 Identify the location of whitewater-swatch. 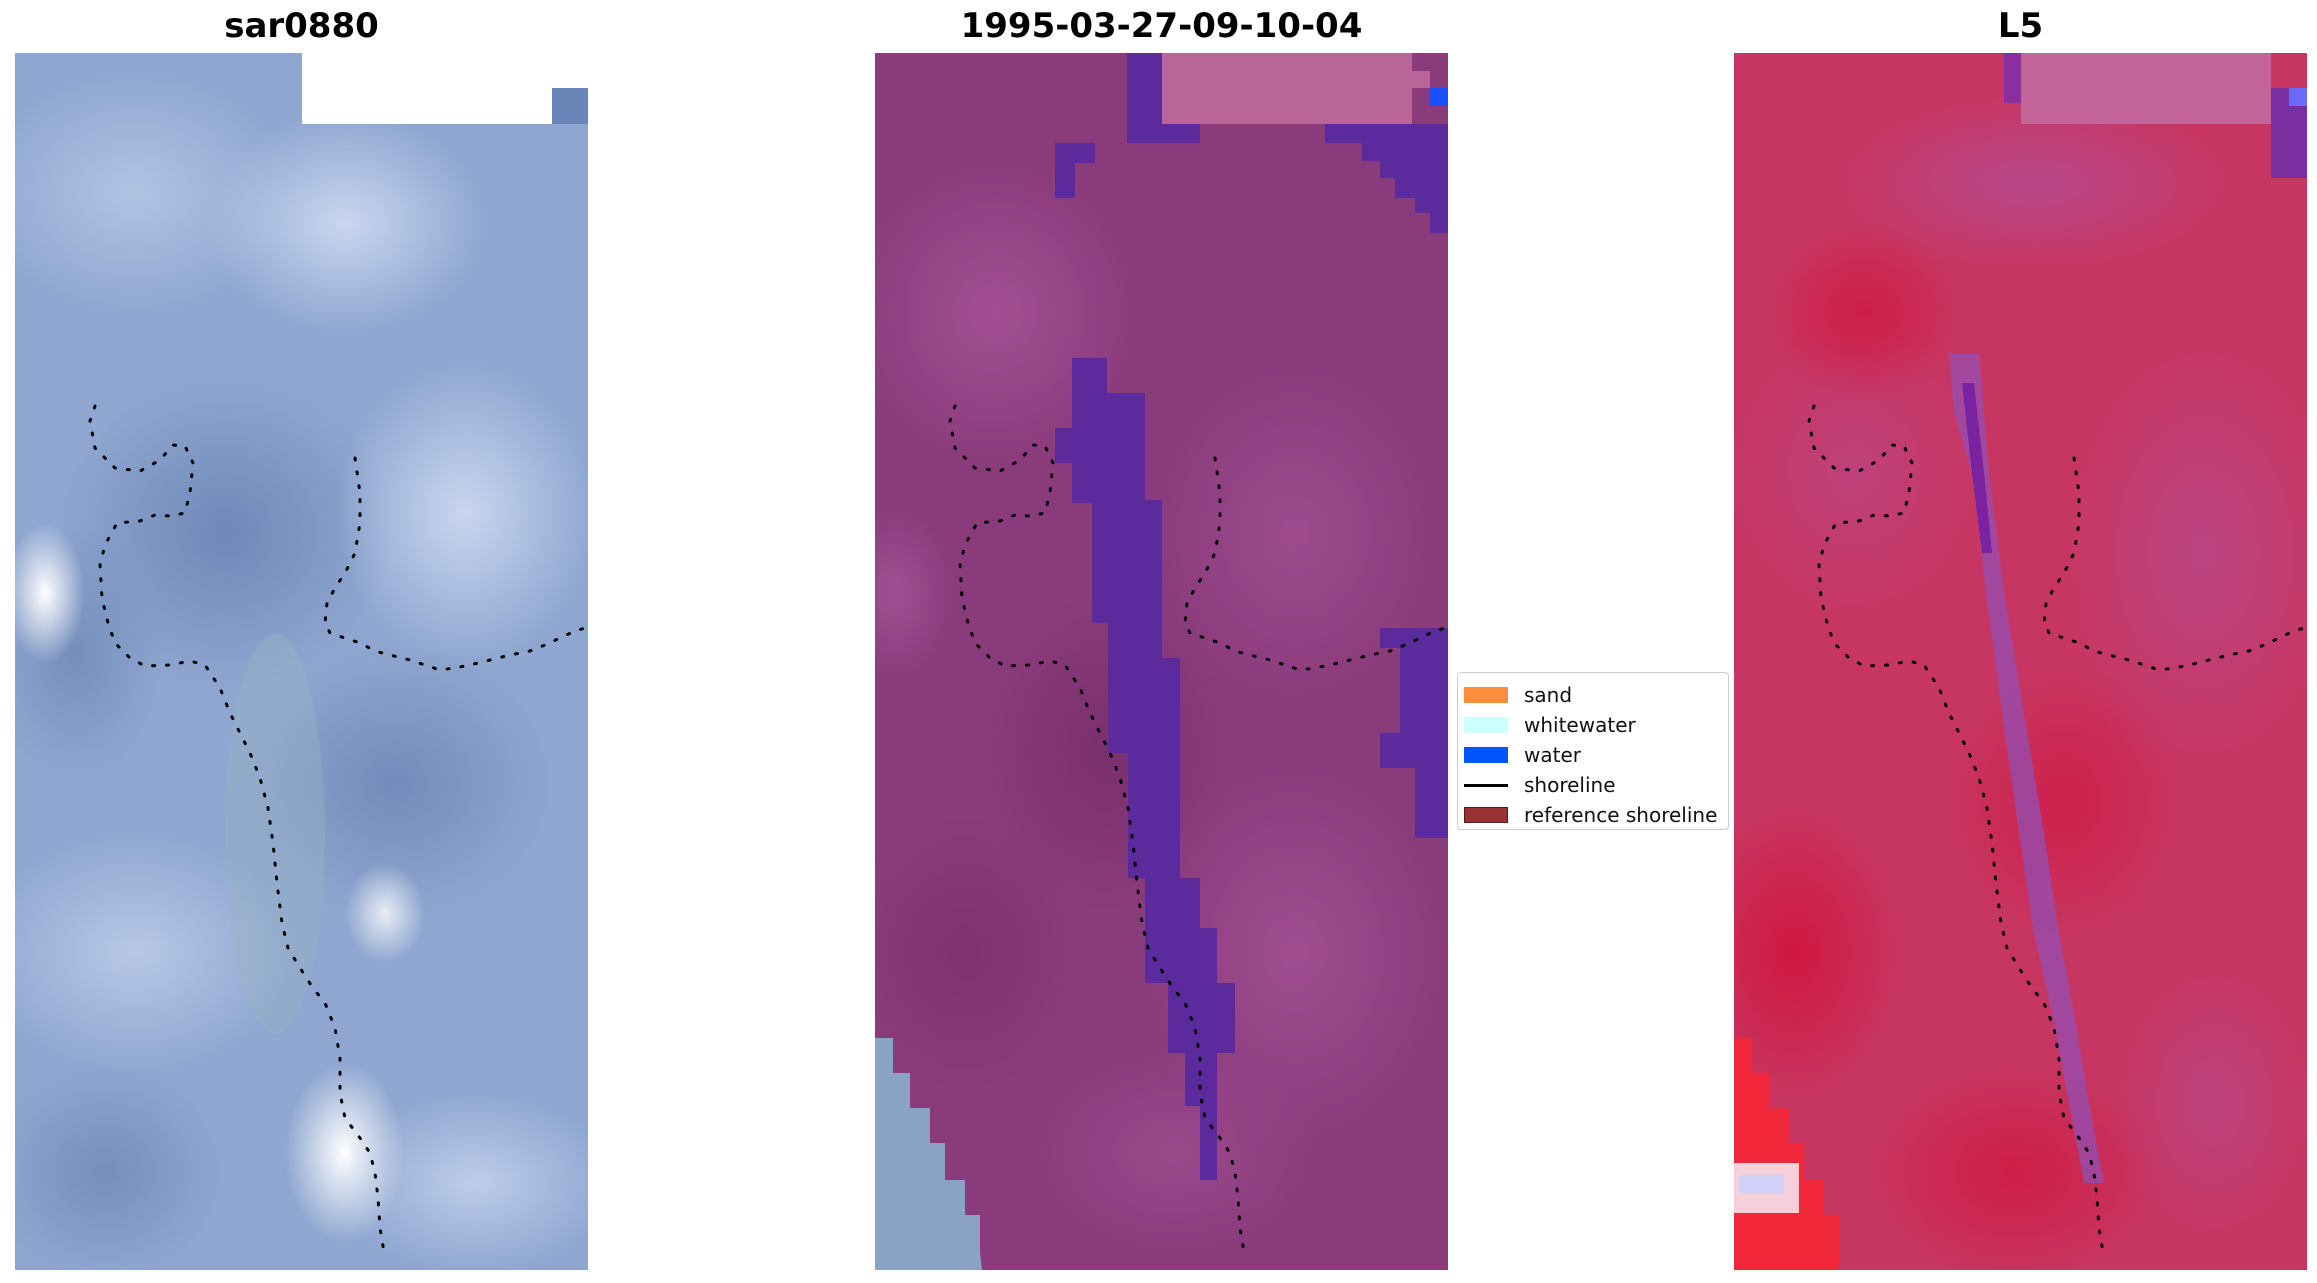
(1486, 725).